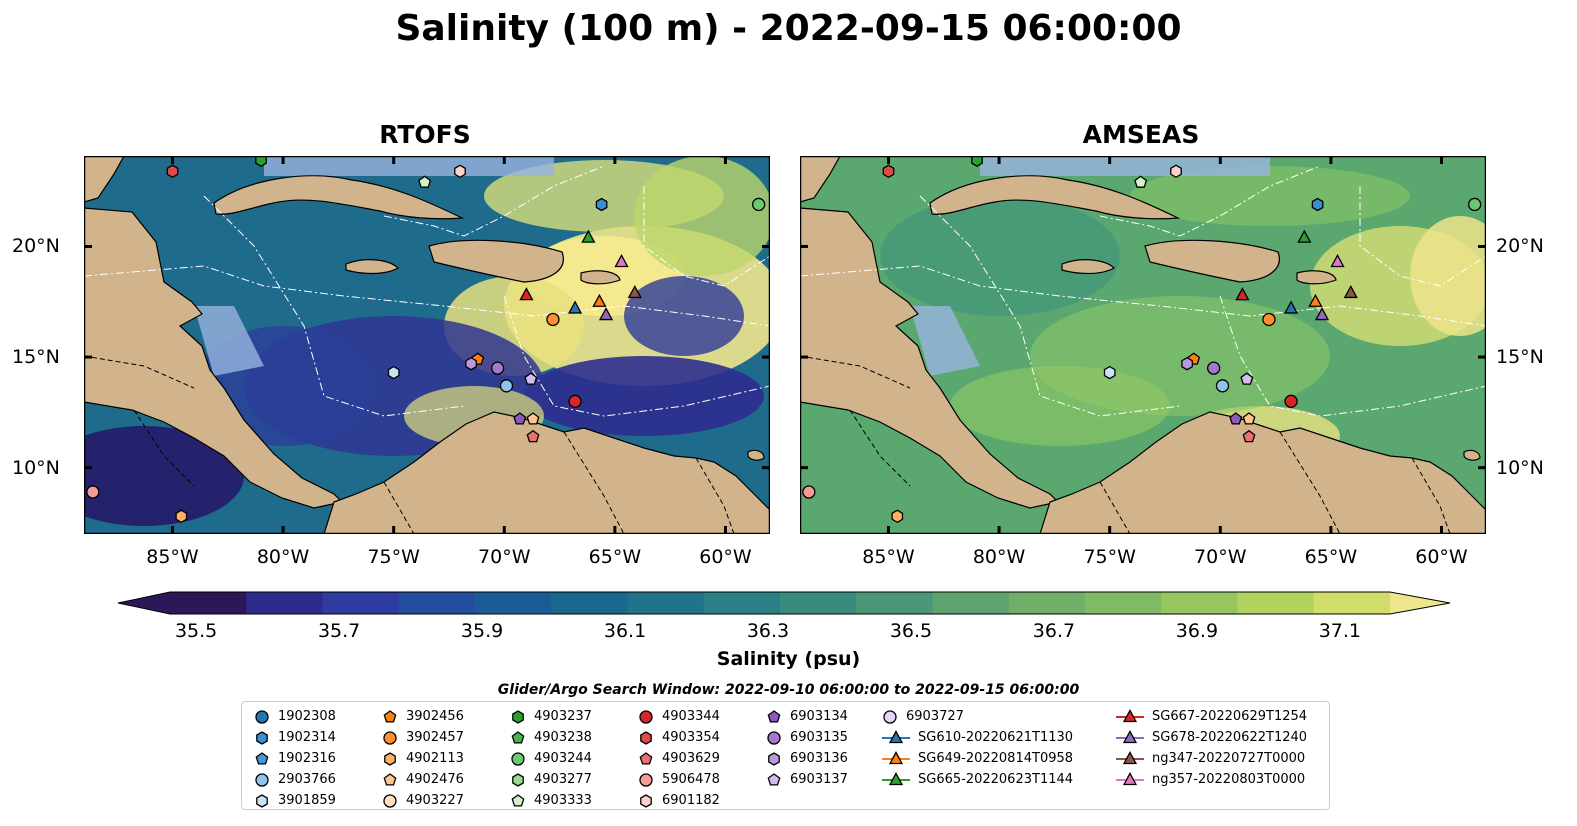 The height and width of the screenshot is (826, 1577). What do you see at coordinates (996, 758) in the screenshot?
I see `legend-item-label: SG649-20220814T0958` at bounding box center [996, 758].